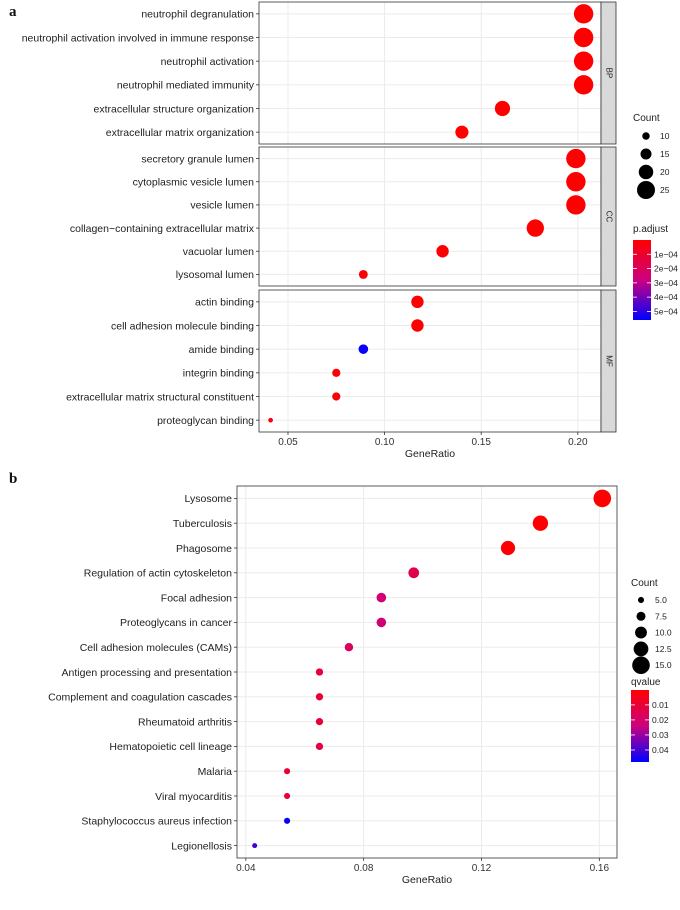 The width and height of the screenshot is (680, 910). What do you see at coordinates (442, 251) in the screenshot?
I see `panel-a-point-vacuolar-lumen` at bounding box center [442, 251].